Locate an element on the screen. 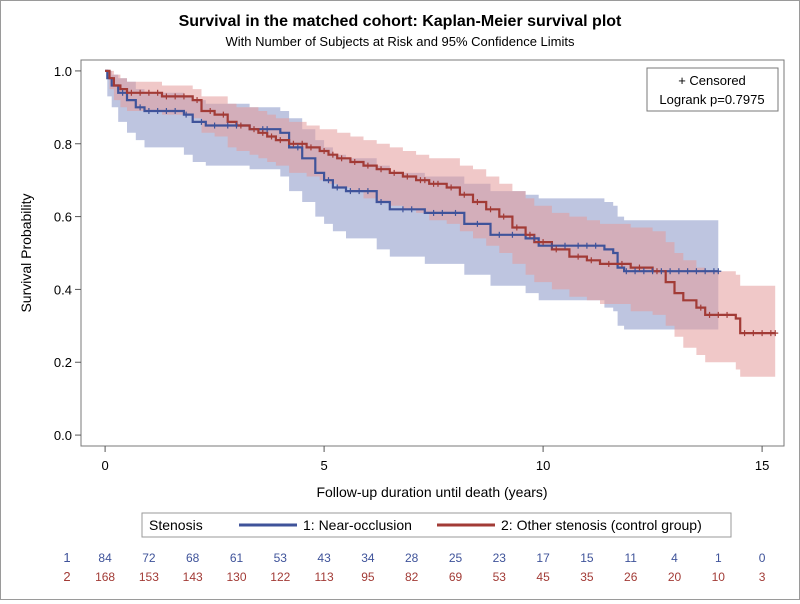 This screenshot has height=604, width=800. at-risk-value-near-occlusion-4: 53 is located at coordinates (281, 558).